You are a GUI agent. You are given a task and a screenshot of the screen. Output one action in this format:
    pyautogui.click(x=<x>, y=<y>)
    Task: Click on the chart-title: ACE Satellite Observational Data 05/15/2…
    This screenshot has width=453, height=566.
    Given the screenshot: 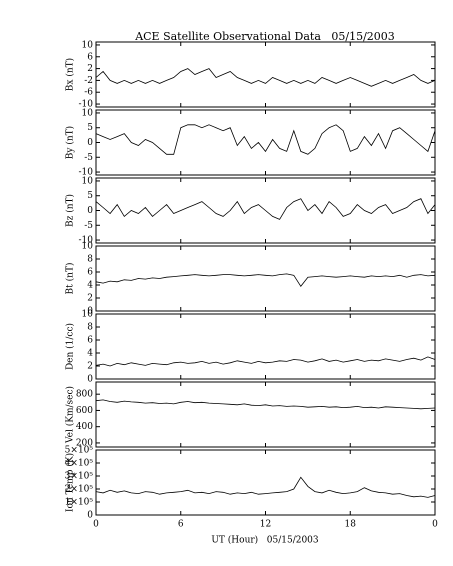 What is the action you would take?
    pyautogui.click(x=264, y=36)
    